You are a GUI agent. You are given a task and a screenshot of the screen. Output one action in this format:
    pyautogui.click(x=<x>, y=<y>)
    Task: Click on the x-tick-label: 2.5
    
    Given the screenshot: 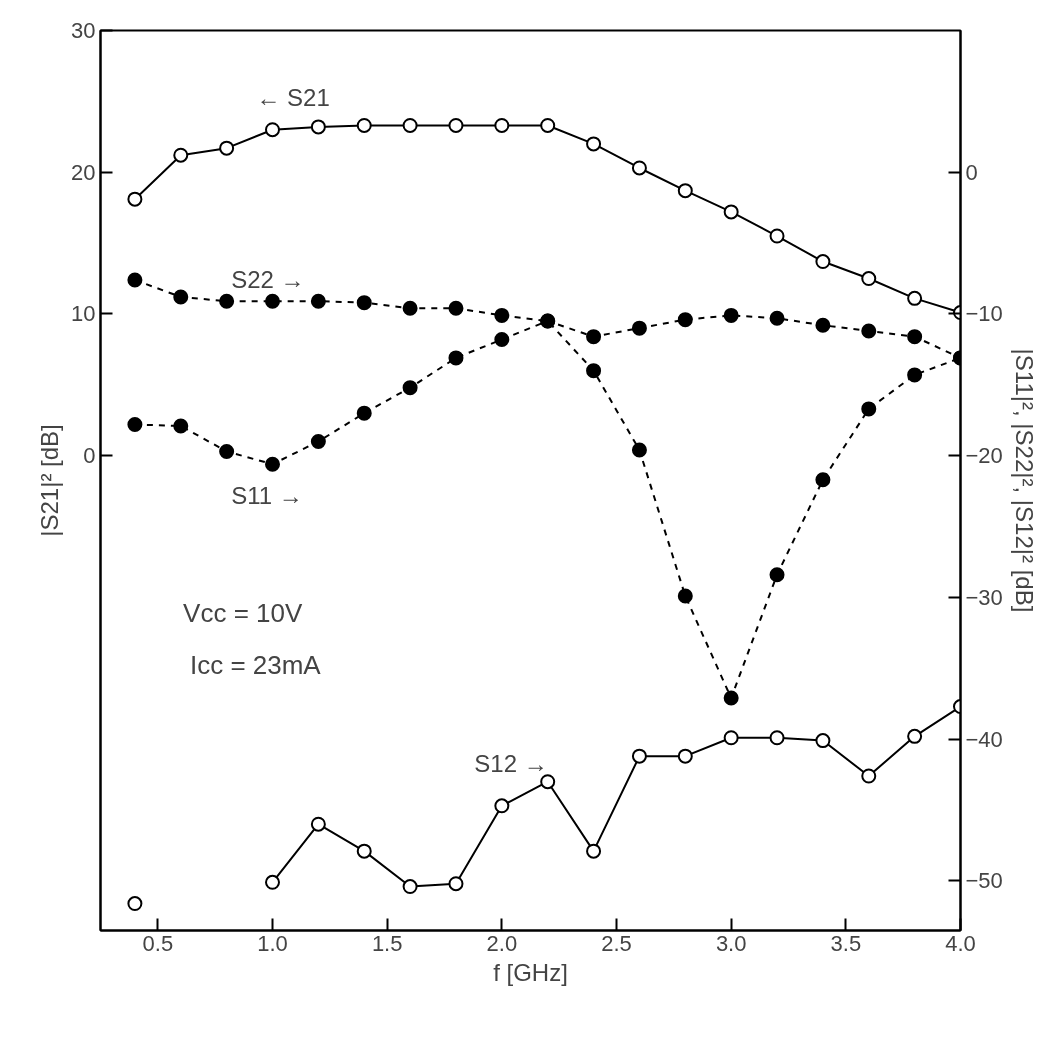 What is the action you would take?
    pyautogui.click(x=616, y=943)
    